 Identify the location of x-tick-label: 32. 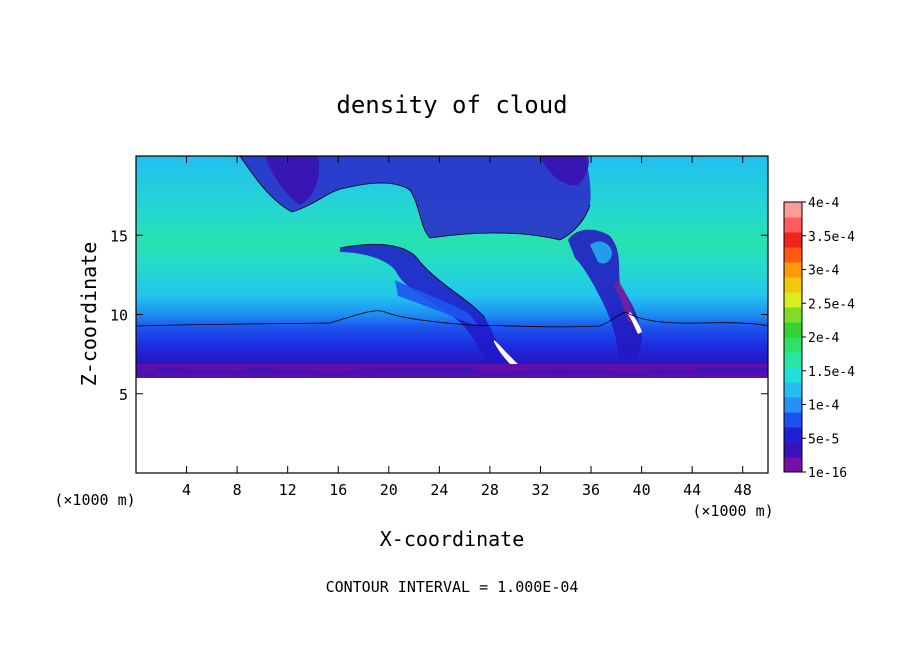
(540, 490).